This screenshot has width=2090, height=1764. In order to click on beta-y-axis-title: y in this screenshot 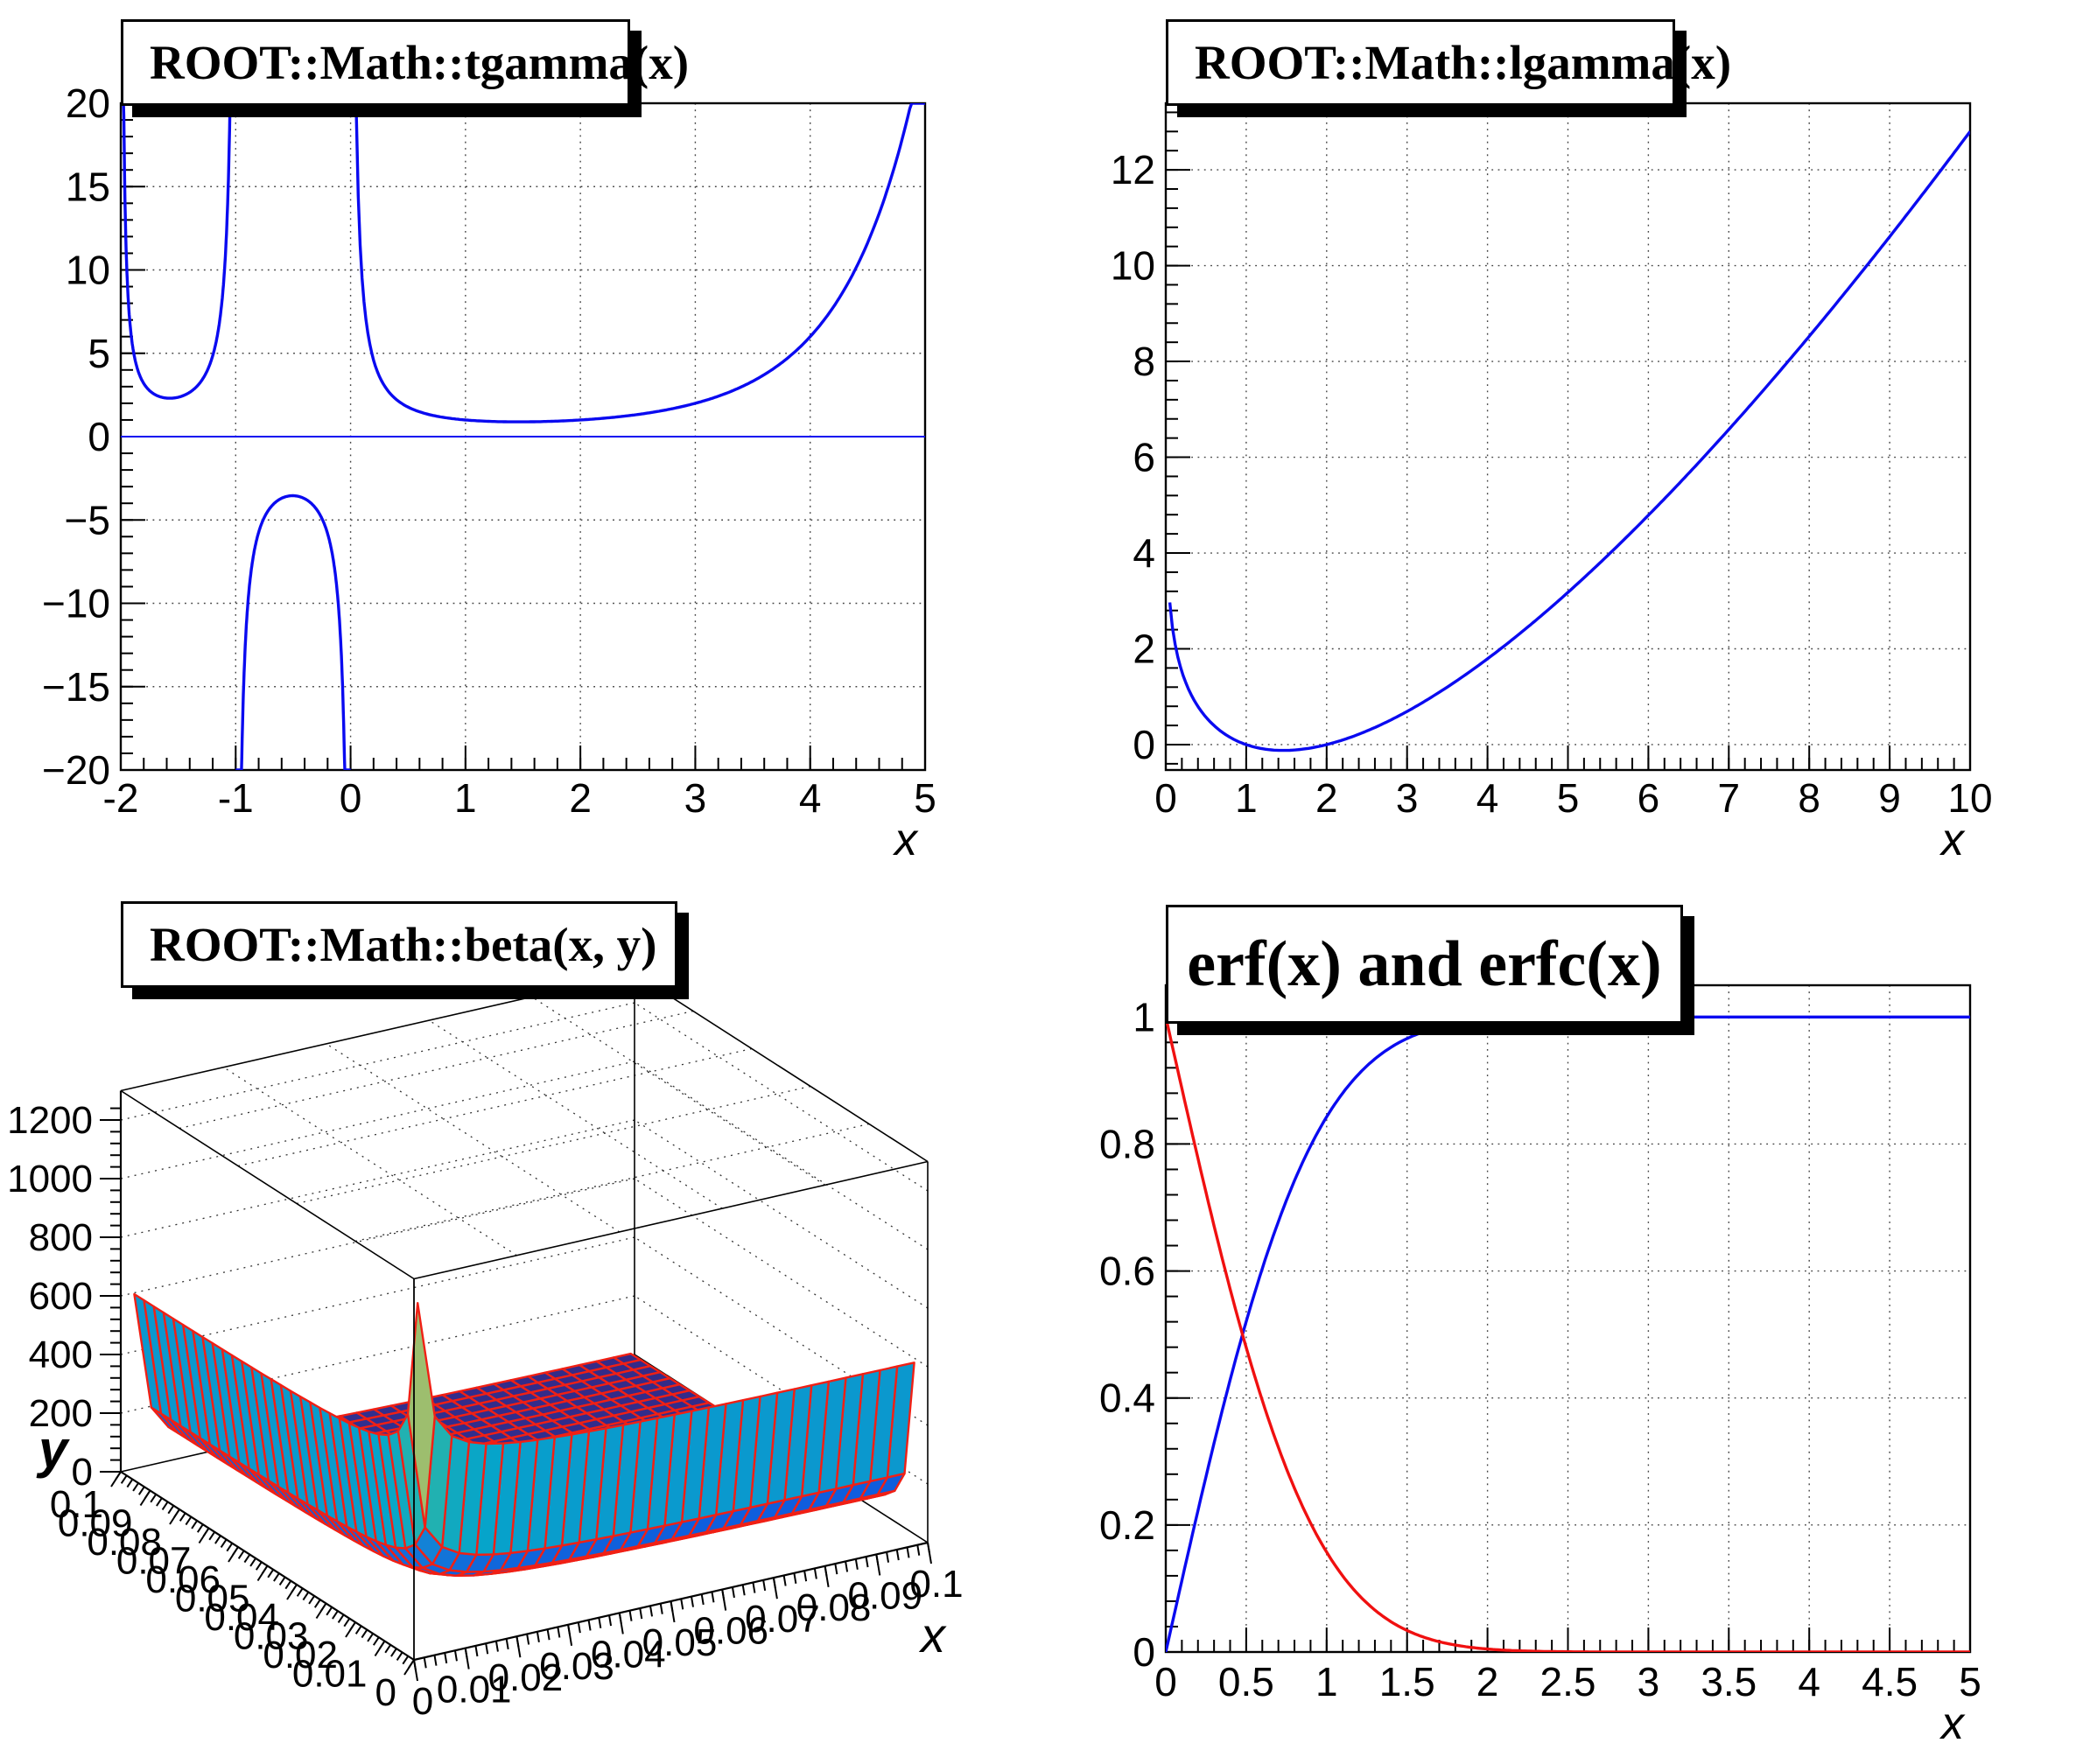, I will do `click(54, 1449)`.